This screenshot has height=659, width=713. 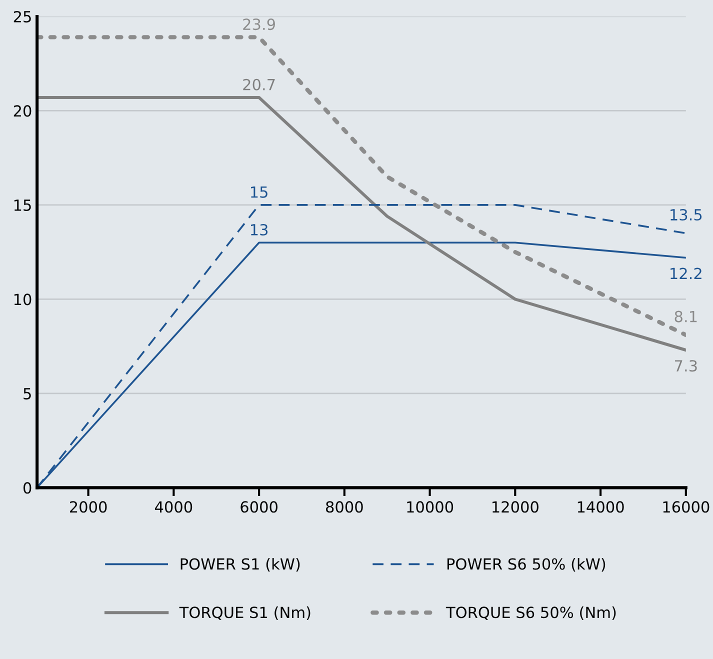 I want to click on legend-label: POWER S6 50% (kW), so click(x=526, y=565).